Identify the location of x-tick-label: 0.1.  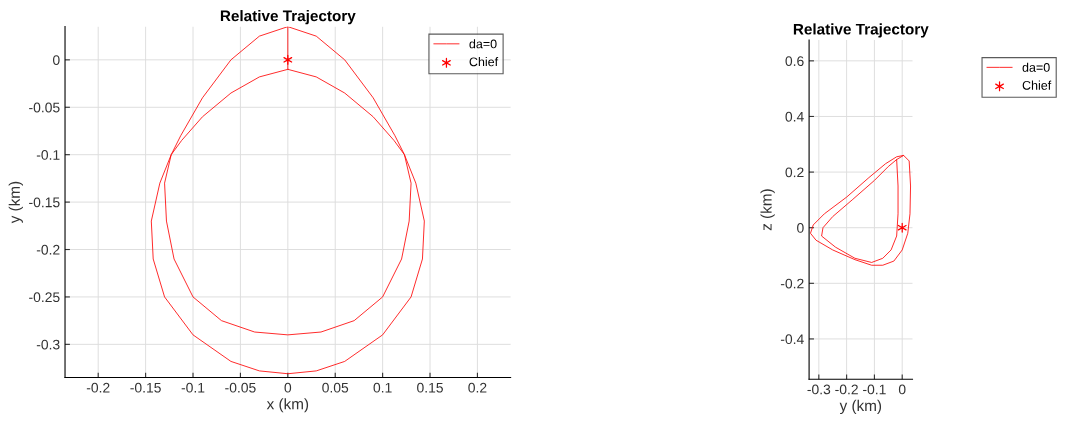
(382, 387).